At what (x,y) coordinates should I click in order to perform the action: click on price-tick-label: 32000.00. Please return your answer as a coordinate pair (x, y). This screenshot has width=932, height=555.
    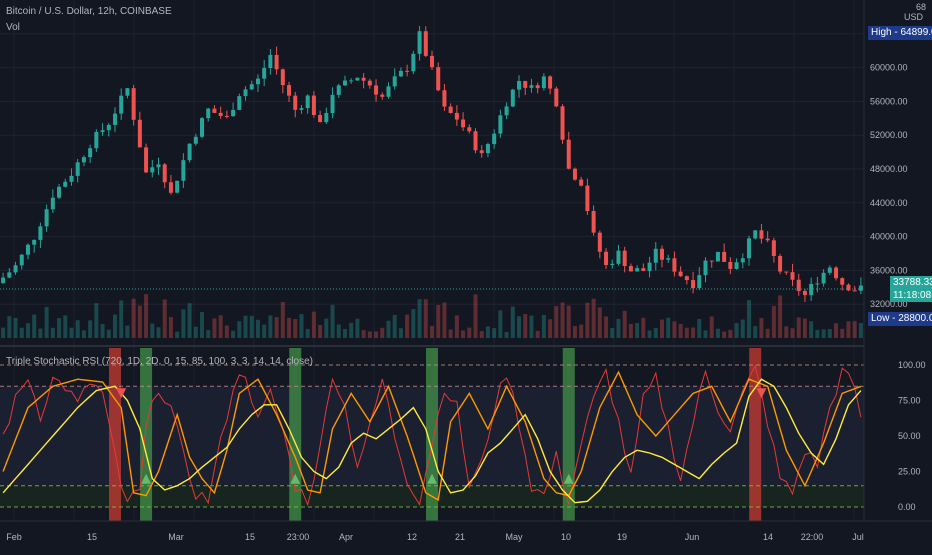
    Looking at the image, I should click on (889, 304).